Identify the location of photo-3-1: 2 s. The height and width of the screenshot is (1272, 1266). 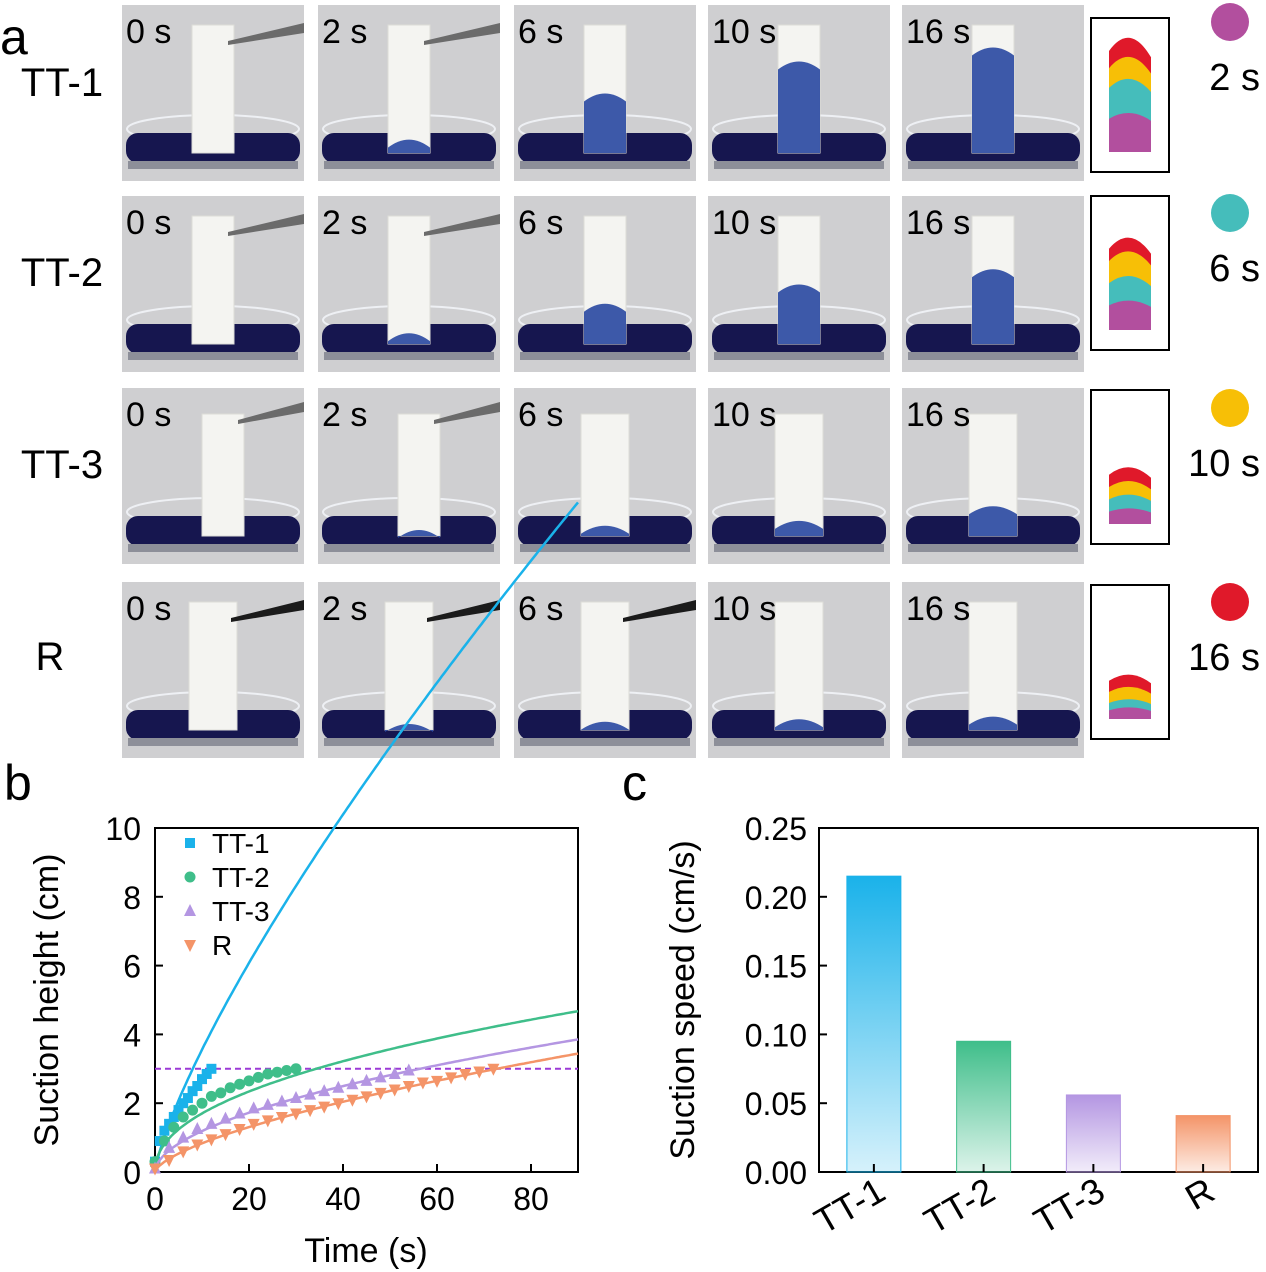
(409, 670).